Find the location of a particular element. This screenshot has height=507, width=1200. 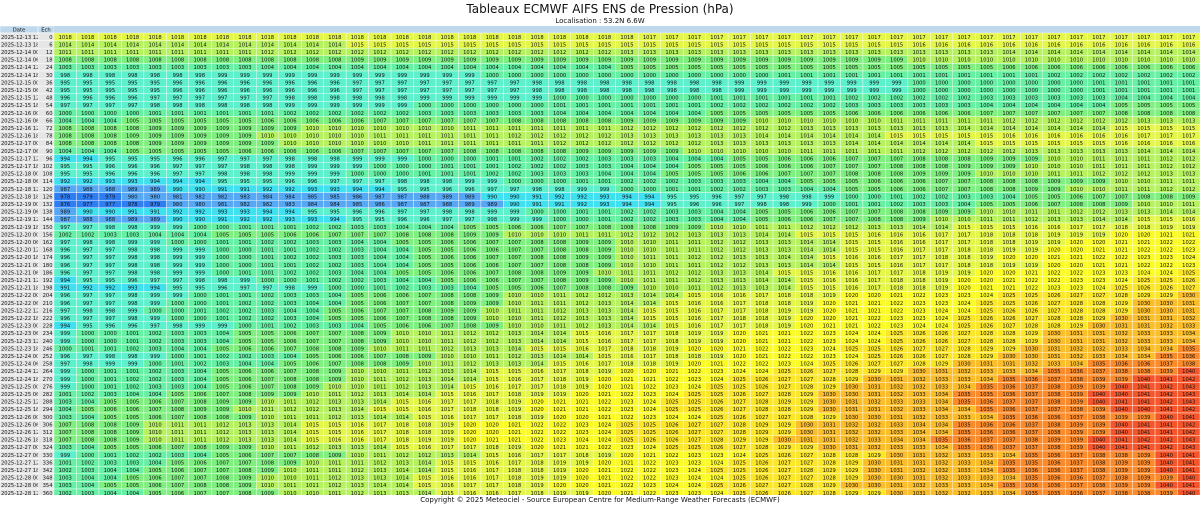

pressure-value: 1018 is located at coordinates (177, 38).